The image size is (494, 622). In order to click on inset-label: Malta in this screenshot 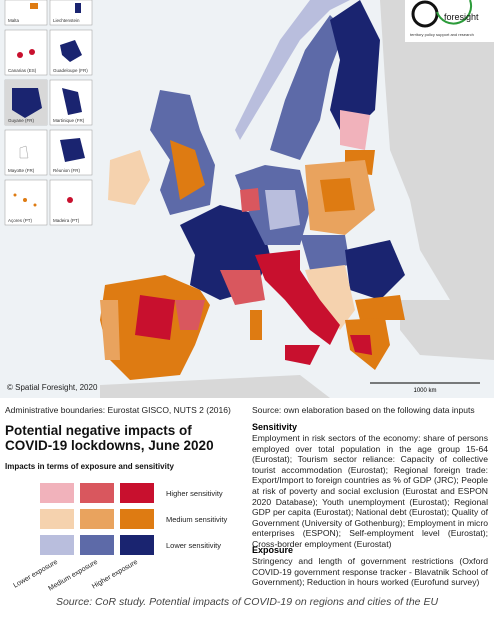, I will do `click(14, 20)`.